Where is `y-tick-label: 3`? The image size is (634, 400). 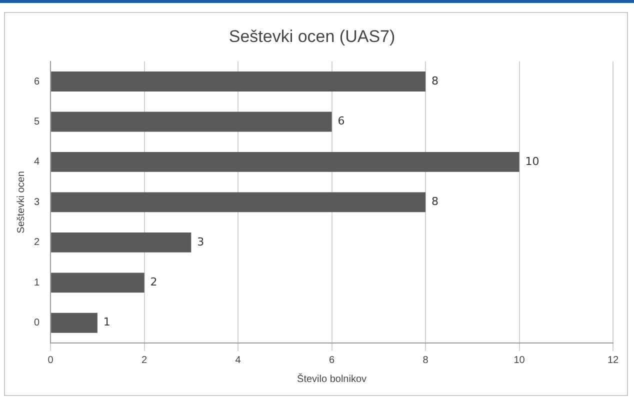 y-tick-label: 3 is located at coordinates (37, 202).